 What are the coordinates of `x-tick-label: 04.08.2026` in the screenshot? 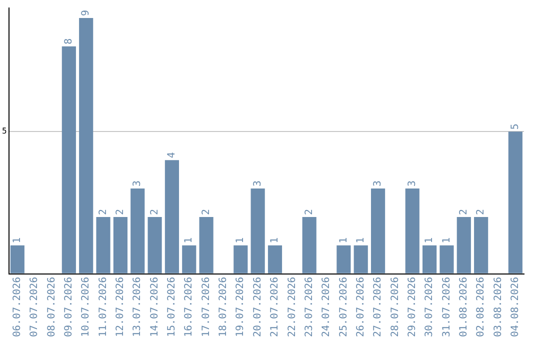 It's located at (516, 307).